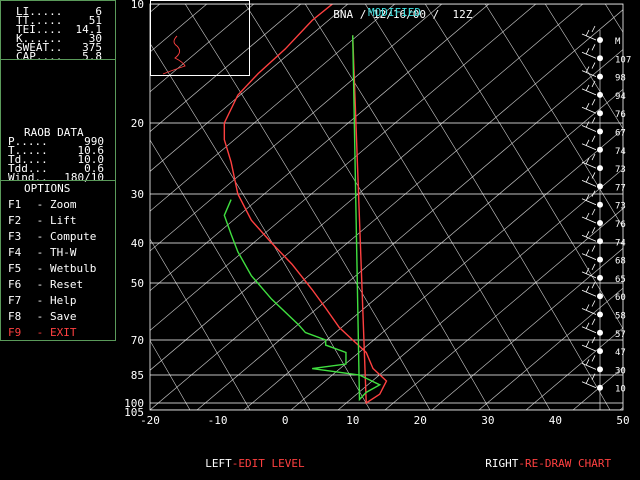 The height and width of the screenshot is (480, 640). I want to click on wind-level-label: 30, so click(620, 371).